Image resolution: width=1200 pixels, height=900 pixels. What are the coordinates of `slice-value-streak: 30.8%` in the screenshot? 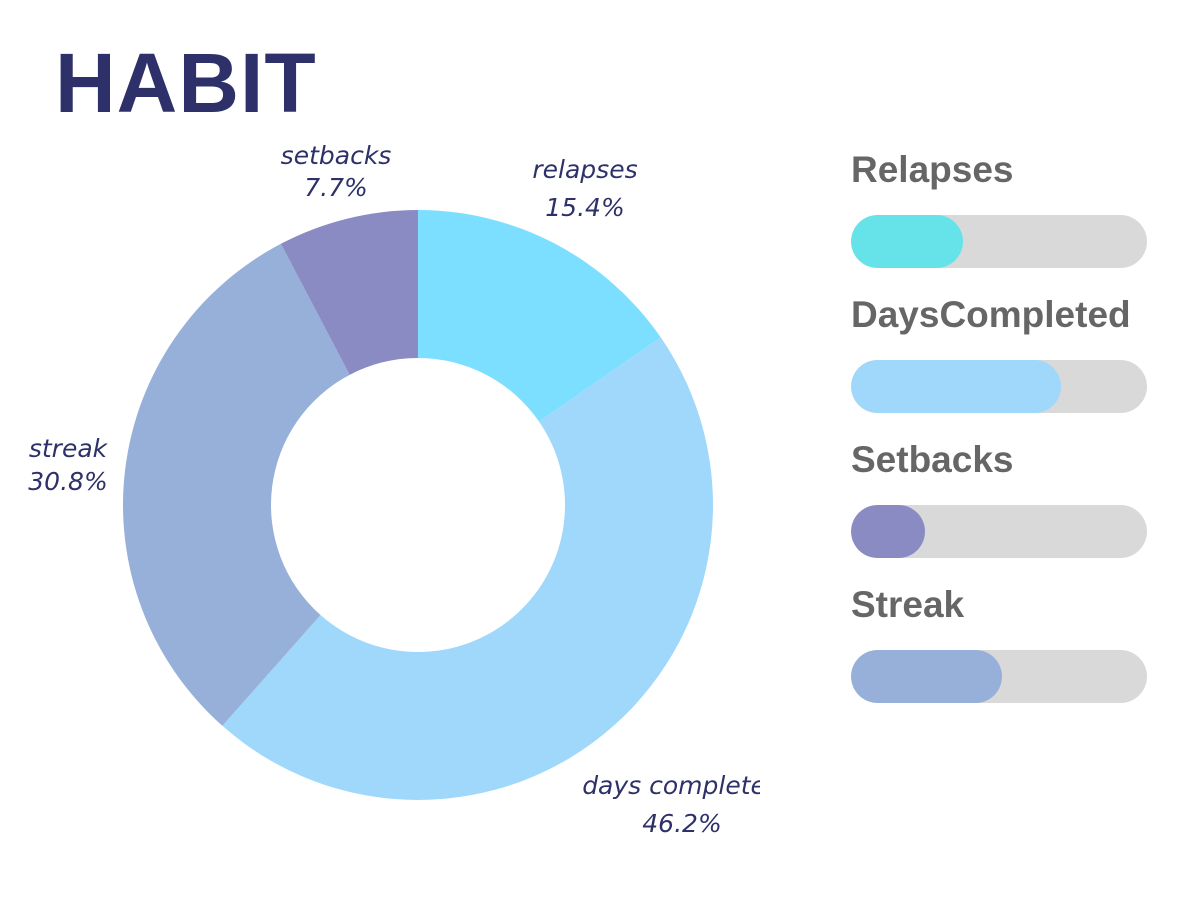 It's located at (67, 481).